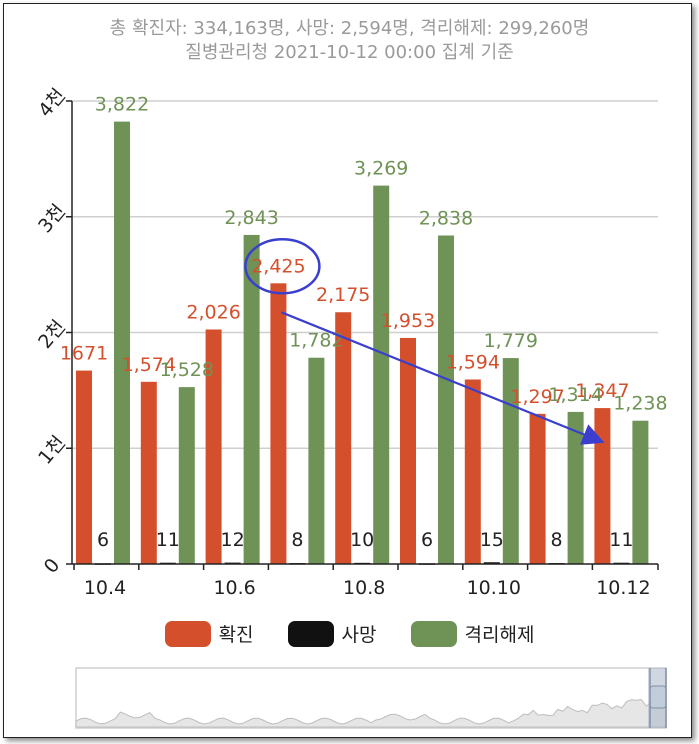 The image size is (699, 744). What do you see at coordinates (446, 219) in the screenshot?
I see `data-label: 2,838` at bounding box center [446, 219].